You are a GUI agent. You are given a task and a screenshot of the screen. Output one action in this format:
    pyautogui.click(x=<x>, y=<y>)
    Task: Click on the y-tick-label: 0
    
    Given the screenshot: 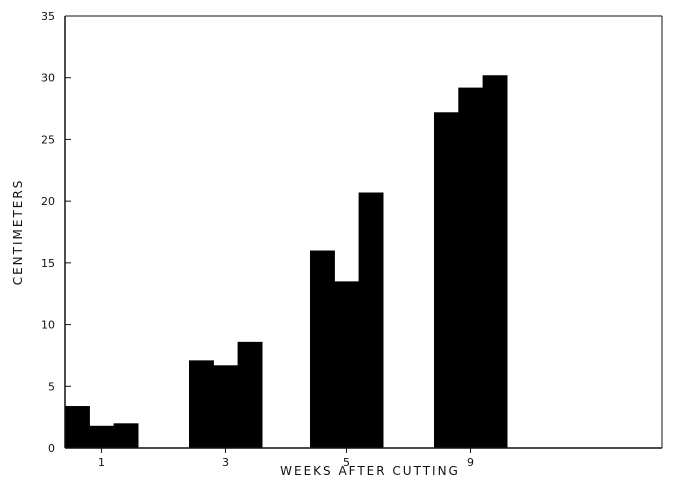 What is the action you would take?
    pyautogui.click(x=51, y=448)
    